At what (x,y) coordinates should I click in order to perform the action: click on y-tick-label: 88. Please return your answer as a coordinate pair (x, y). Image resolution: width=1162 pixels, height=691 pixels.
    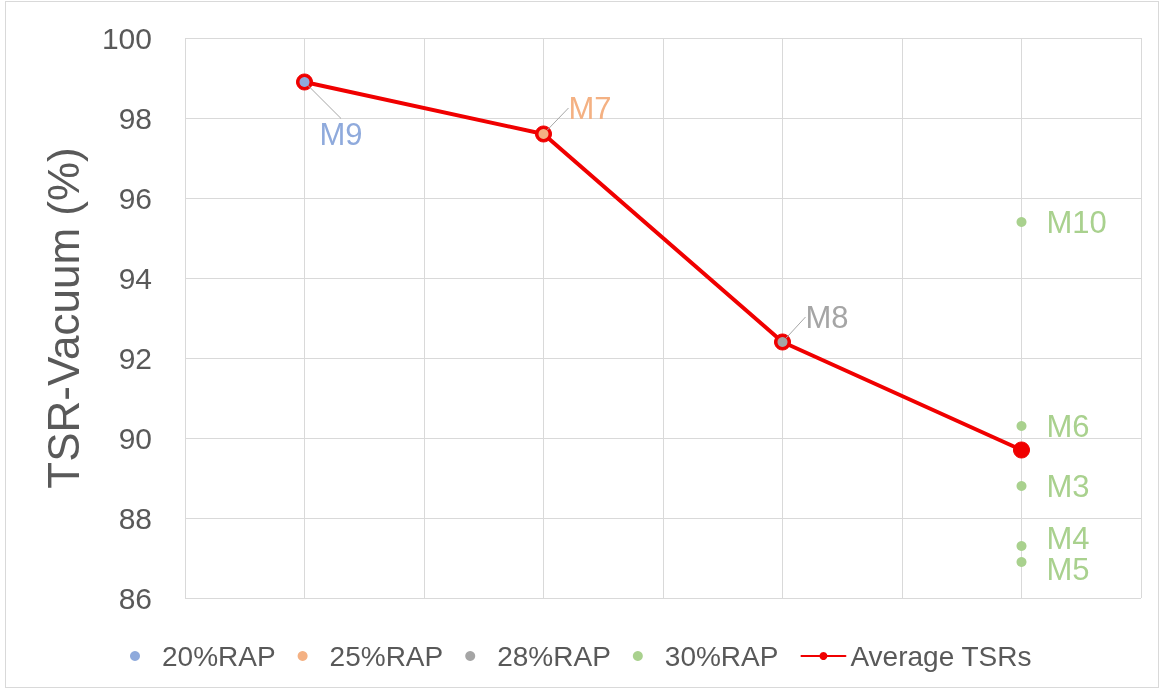
    Looking at the image, I should click on (135, 518).